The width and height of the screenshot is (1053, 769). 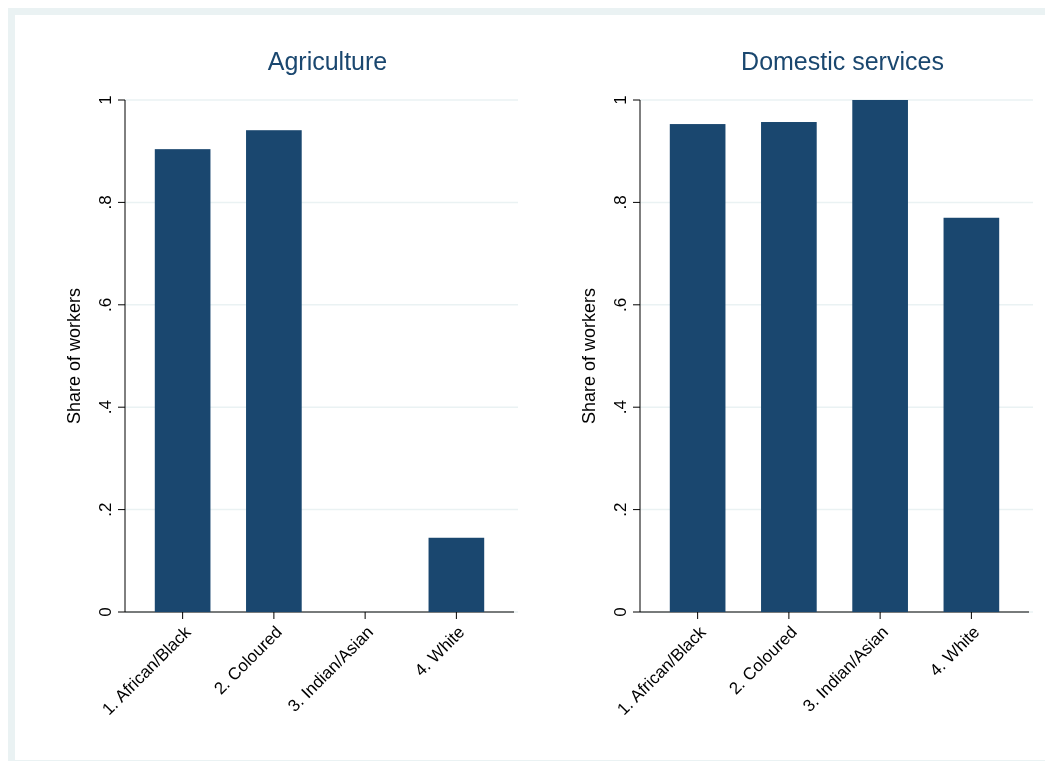 What do you see at coordinates (842, 61) in the screenshot?
I see `chart-title: Domestic services` at bounding box center [842, 61].